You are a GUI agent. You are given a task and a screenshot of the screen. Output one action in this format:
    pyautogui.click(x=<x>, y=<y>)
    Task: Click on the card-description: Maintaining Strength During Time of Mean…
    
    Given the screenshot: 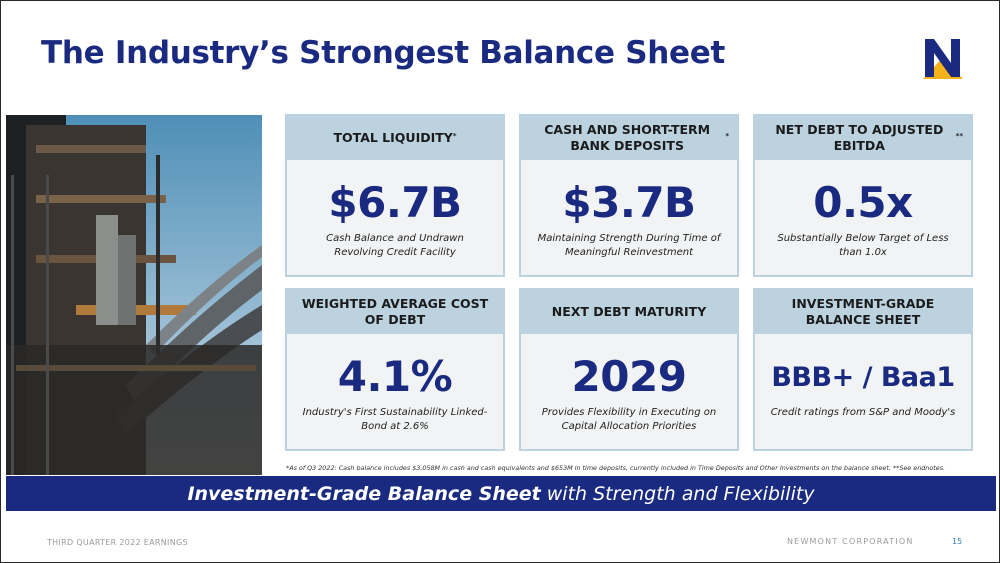 What is the action you would take?
    pyautogui.click(x=629, y=245)
    